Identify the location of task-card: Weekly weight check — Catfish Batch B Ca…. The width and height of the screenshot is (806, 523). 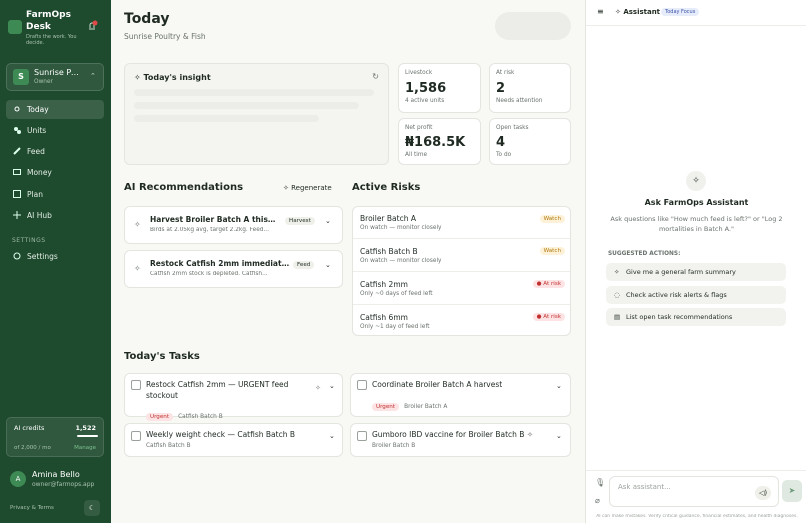
(233, 440).